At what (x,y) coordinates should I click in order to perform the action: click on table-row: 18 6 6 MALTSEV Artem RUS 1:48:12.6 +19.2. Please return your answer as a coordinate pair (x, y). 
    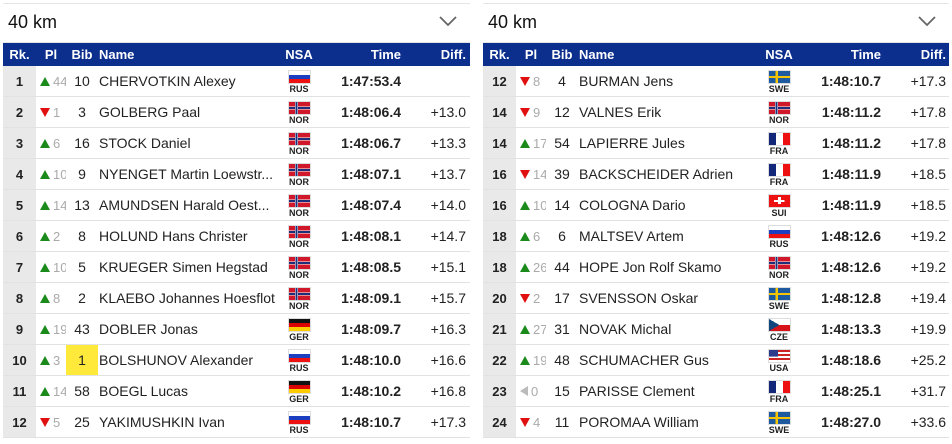
    Looking at the image, I should click on (716, 236).